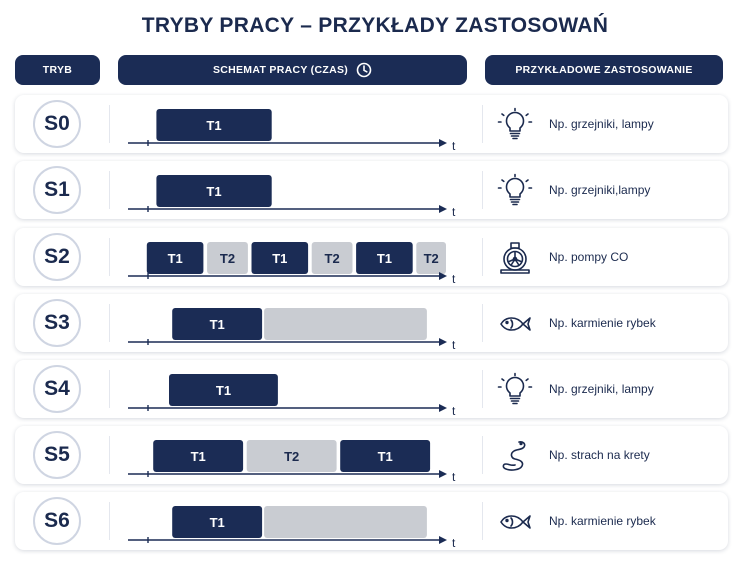 This screenshot has width=750, height=562. What do you see at coordinates (57, 521) in the screenshot?
I see `mode-badge: S6` at bounding box center [57, 521].